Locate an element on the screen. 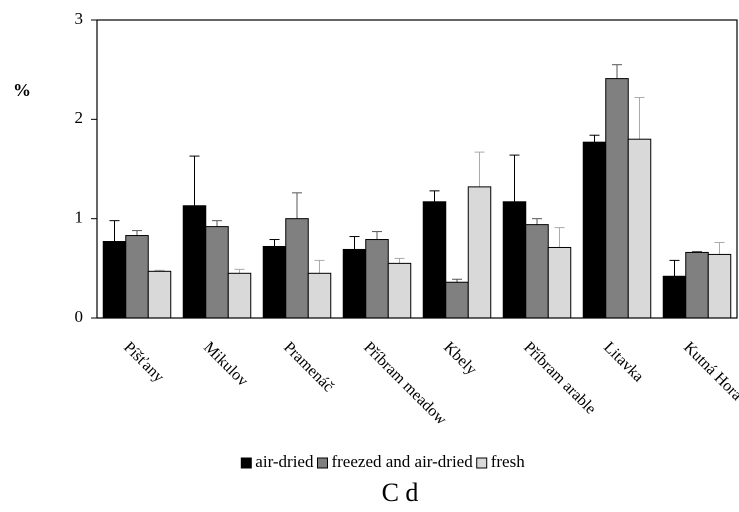 This screenshot has width=739, height=512. y-tick-label: 0 is located at coordinates (79, 316).